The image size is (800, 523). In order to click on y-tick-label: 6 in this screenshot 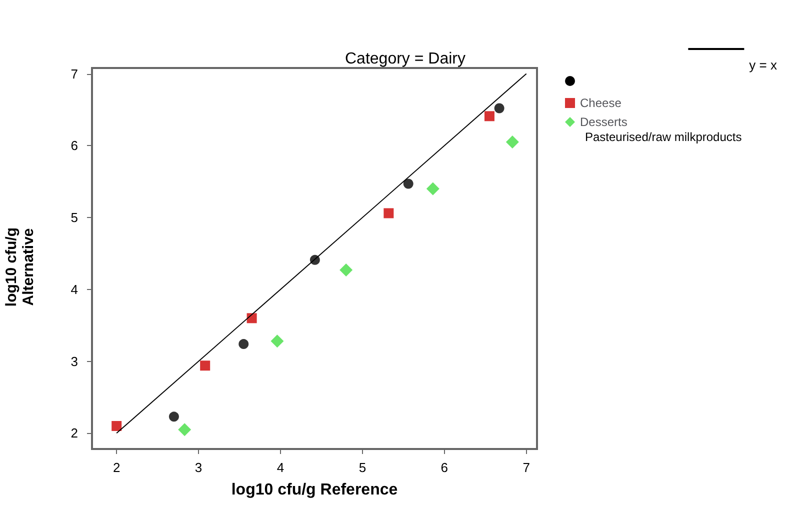, I will do `click(74, 146)`.